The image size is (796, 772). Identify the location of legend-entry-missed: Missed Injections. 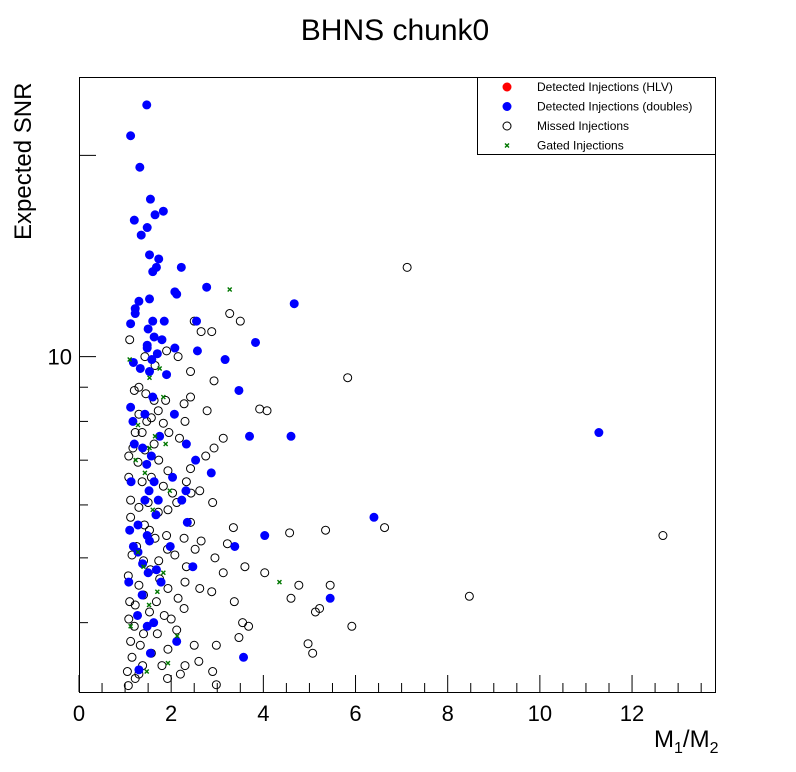
(565, 126).